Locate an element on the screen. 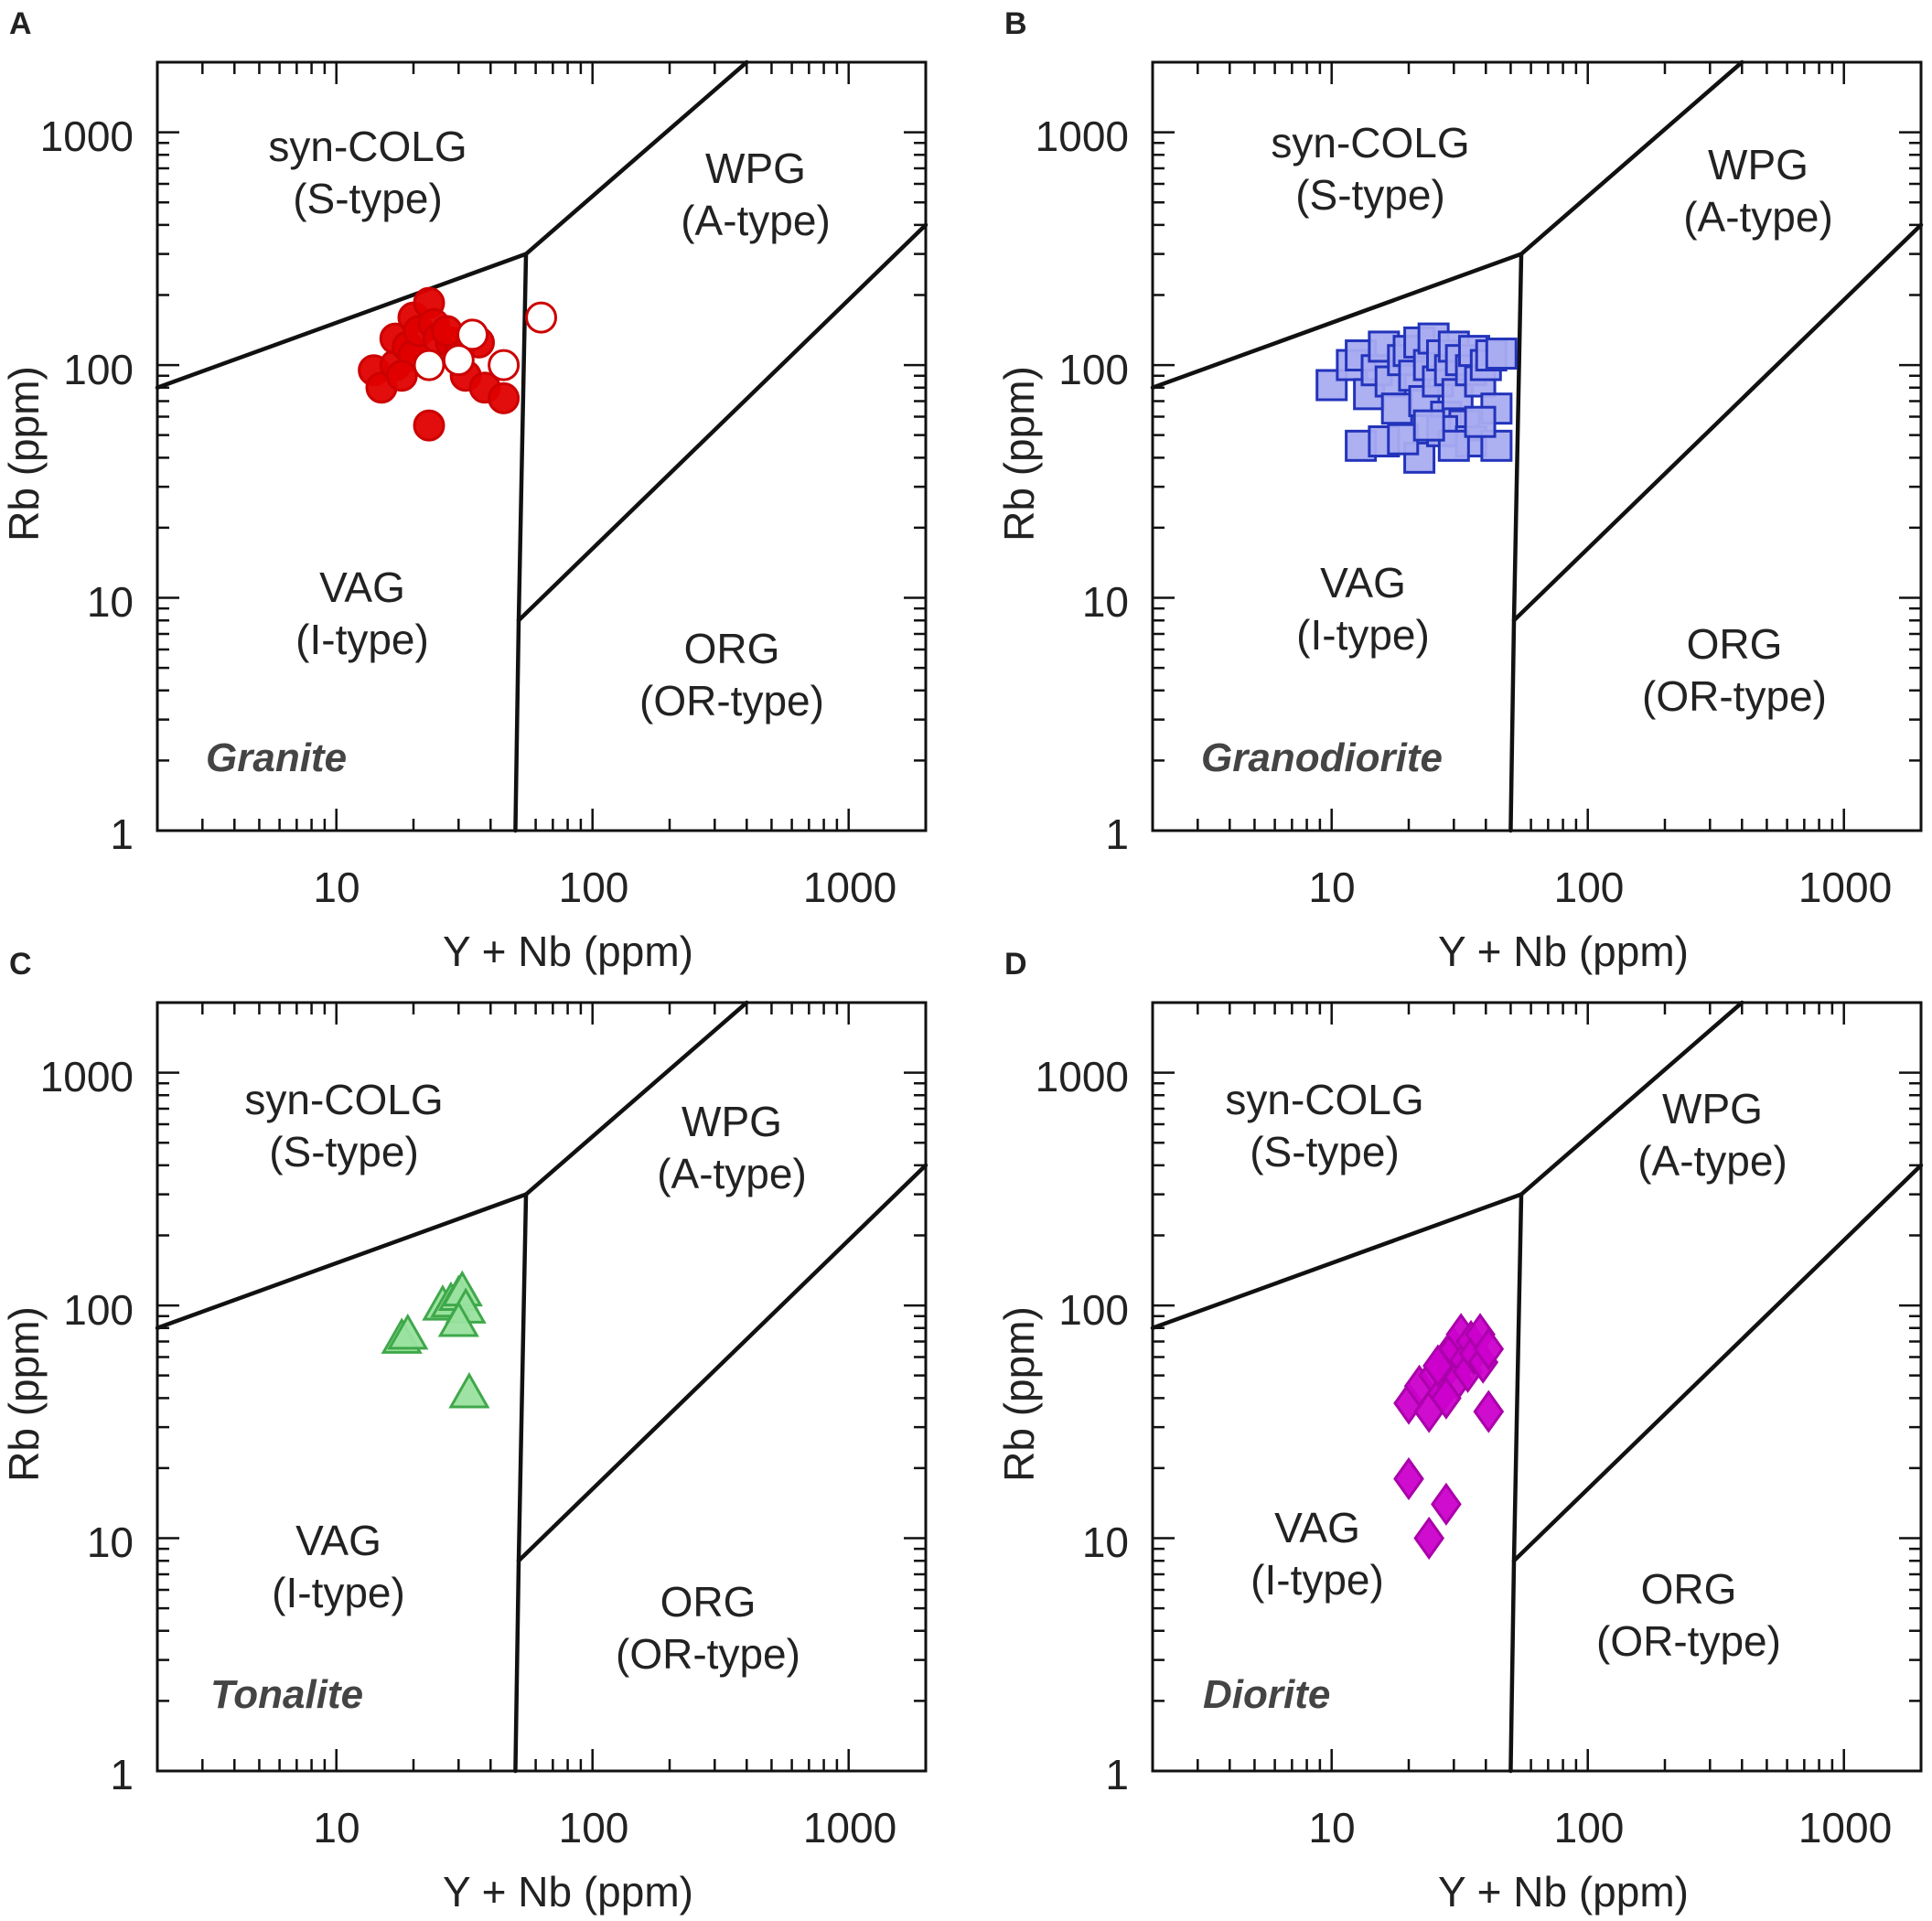 The height and width of the screenshot is (1921, 1932). y-tick-label-10: 10 is located at coordinates (1106, 602).